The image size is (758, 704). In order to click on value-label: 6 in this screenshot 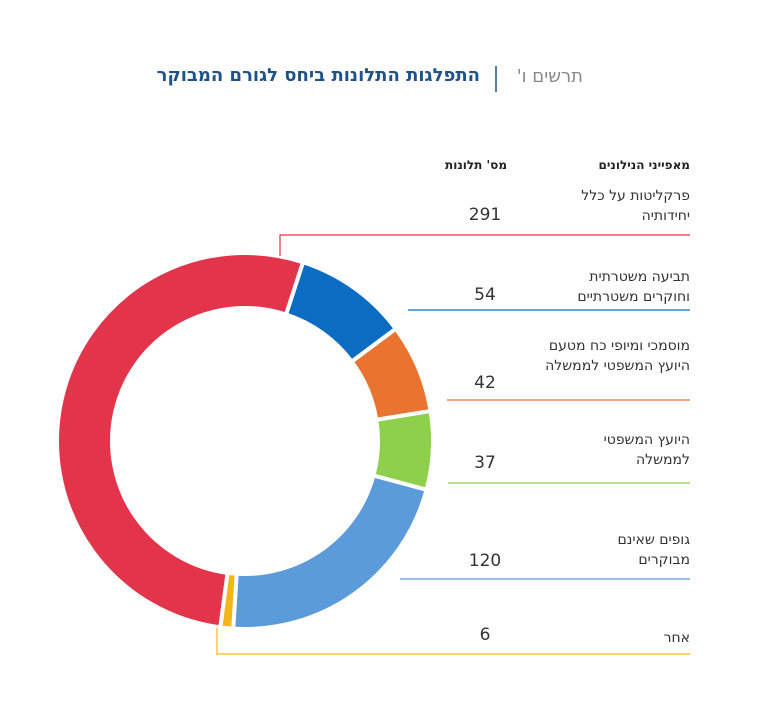, I will do `click(485, 635)`.